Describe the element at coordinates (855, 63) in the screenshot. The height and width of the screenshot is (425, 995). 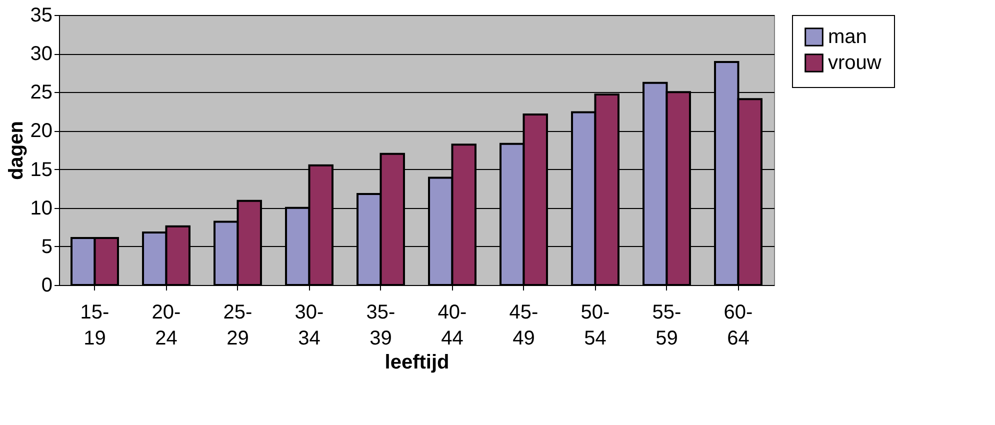
I see `legend-label: vrouw` at that location.